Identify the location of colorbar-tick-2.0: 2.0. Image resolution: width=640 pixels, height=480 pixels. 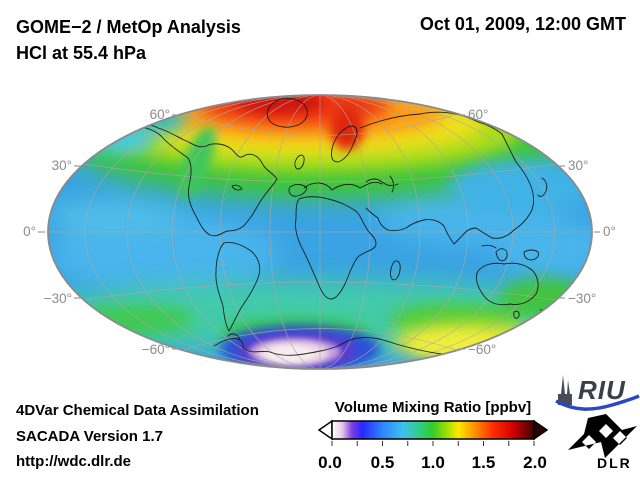
(535, 462).